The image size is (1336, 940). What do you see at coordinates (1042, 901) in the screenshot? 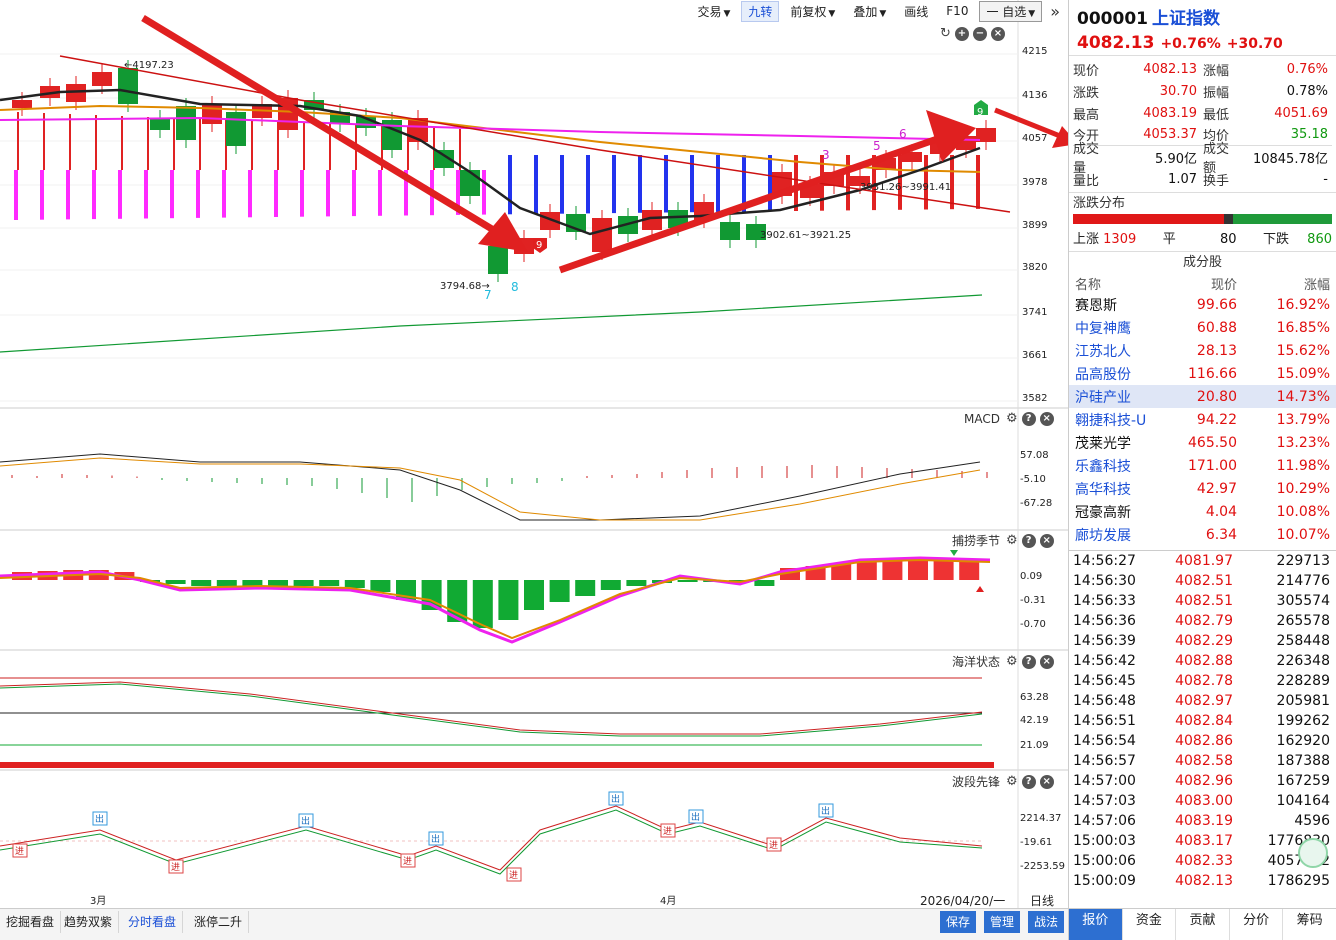
I see `period-display: 日线` at bounding box center [1042, 901].